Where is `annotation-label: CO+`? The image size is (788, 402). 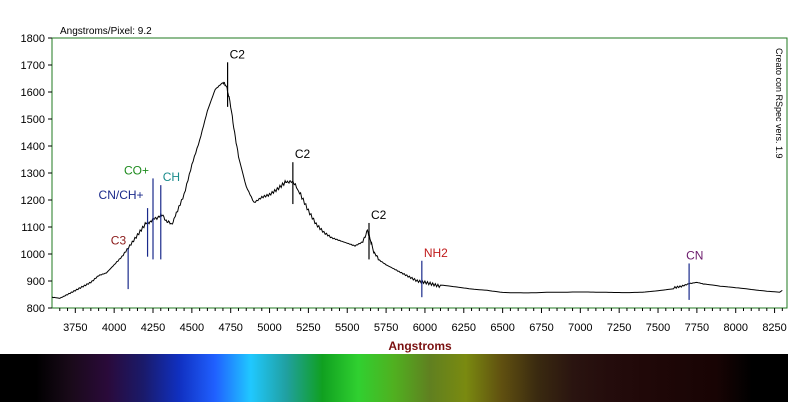
annotation-label: CO+ is located at coordinates (136, 170).